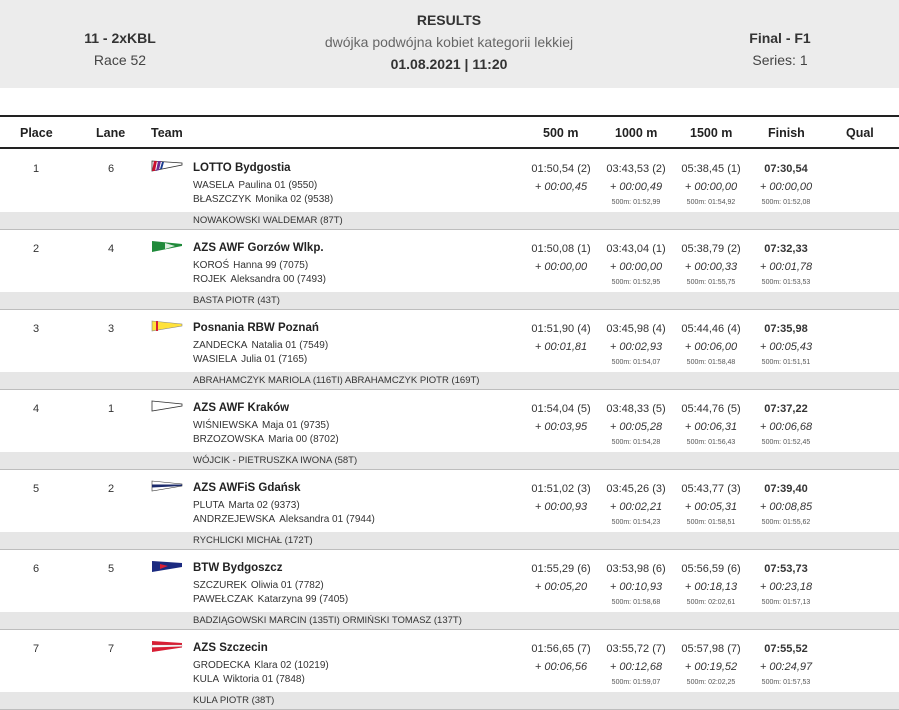  Describe the element at coordinates (264, 679) in the screenshot. I see `member-details: Wiktoria 01 (7848)` at that location.